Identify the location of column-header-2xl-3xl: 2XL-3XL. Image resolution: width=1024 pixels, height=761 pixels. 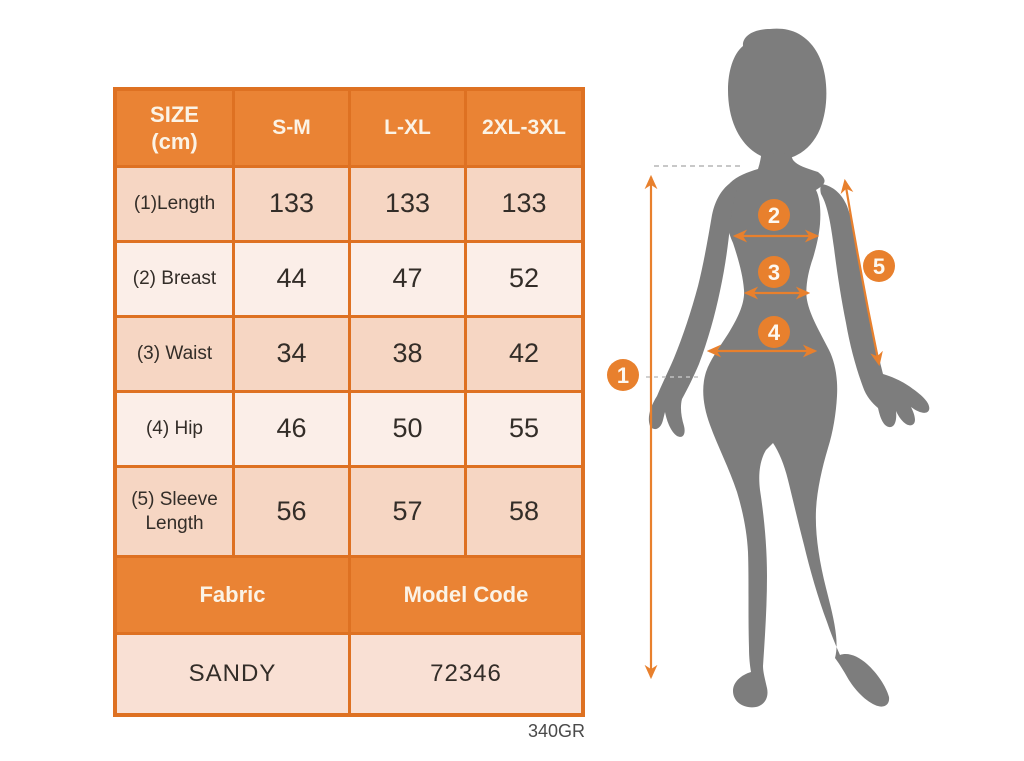
(524, 128).